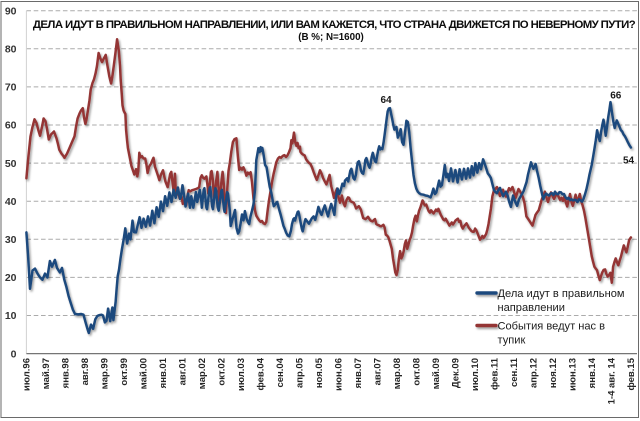 Image resolution: width=640 pixels, height=421 pixels. Describe the element at coordinates (14, 354) in the screenshot. I see `svg-text: 0` at that location.